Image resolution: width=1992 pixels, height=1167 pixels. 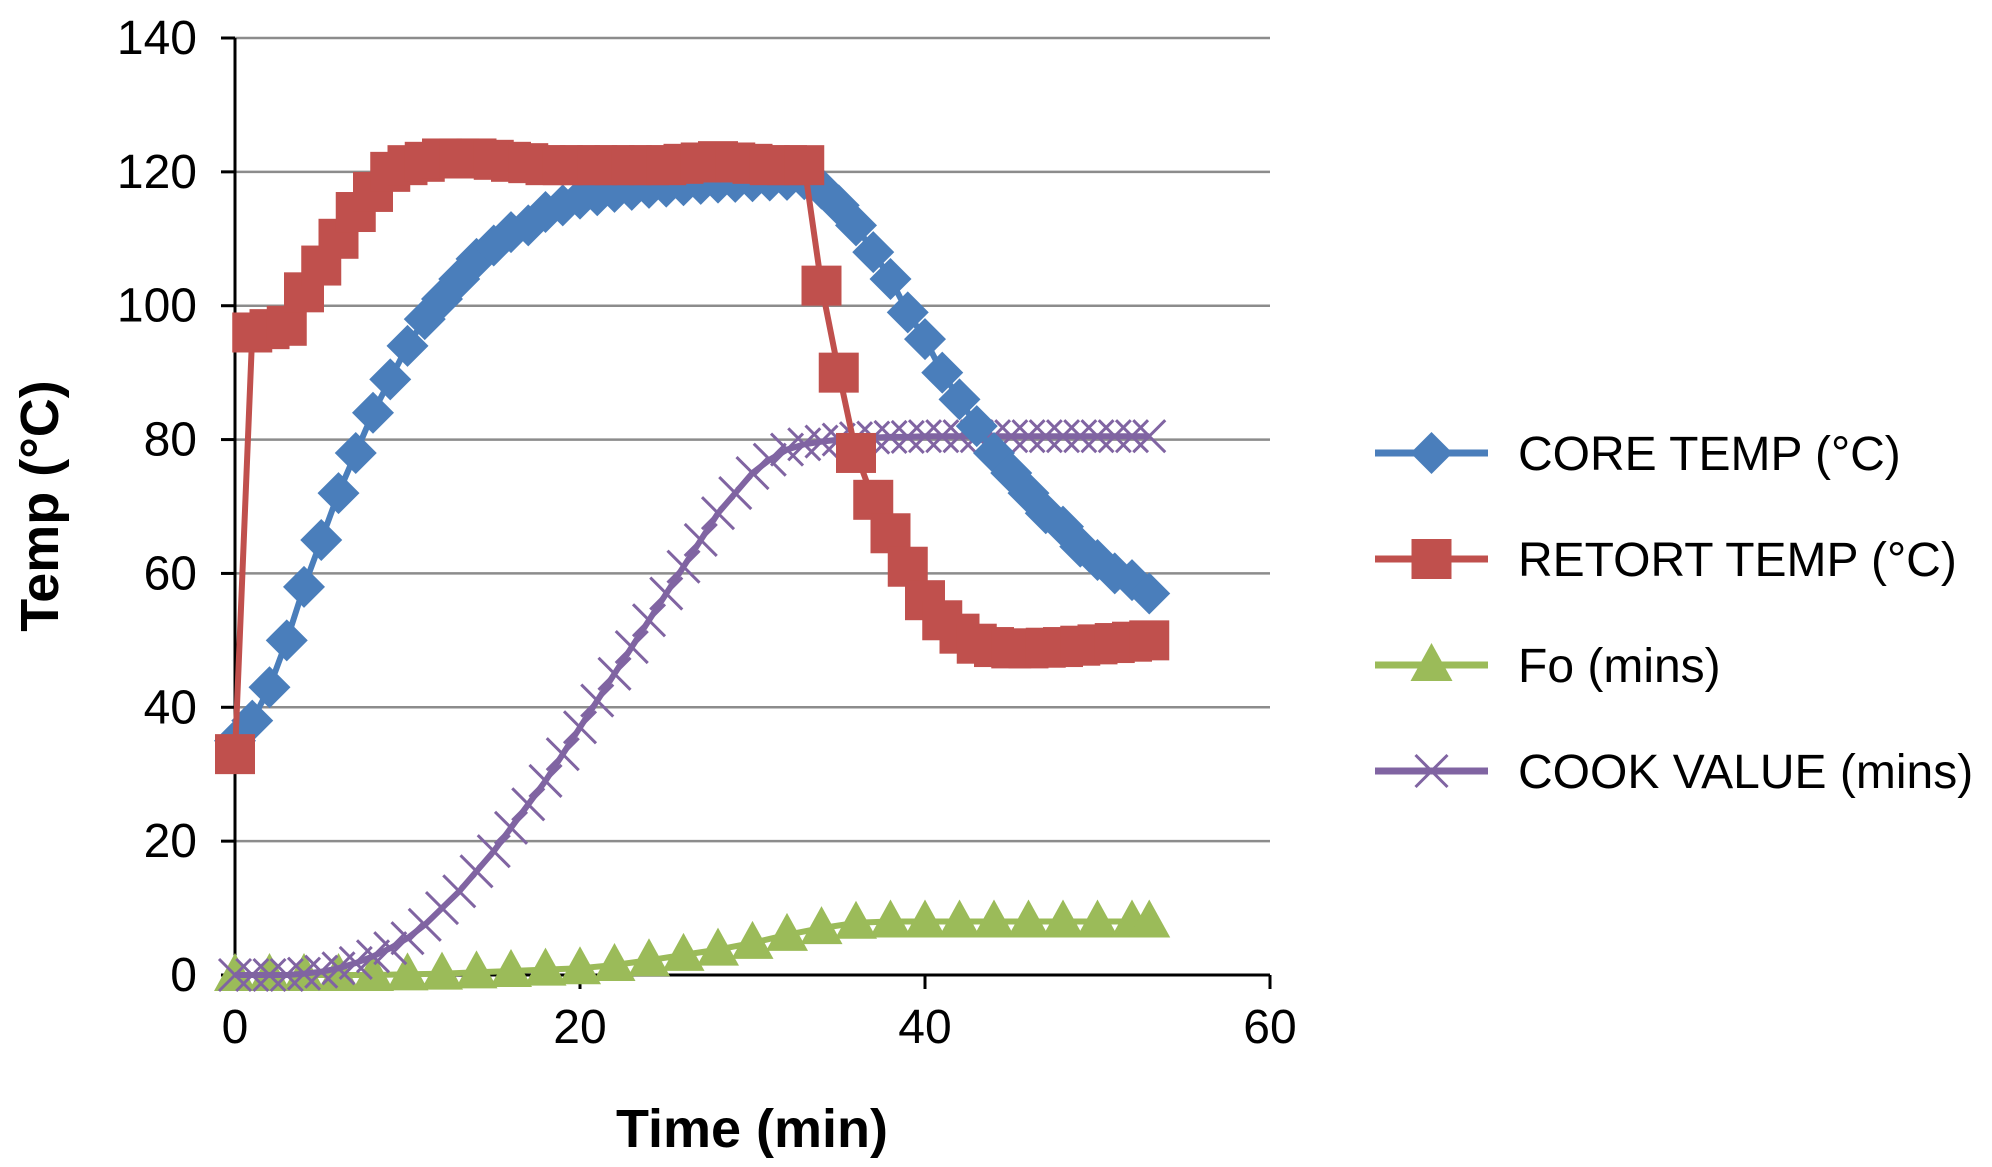 I want to click on y-tick-label: 20, so click(x=170, y=841).